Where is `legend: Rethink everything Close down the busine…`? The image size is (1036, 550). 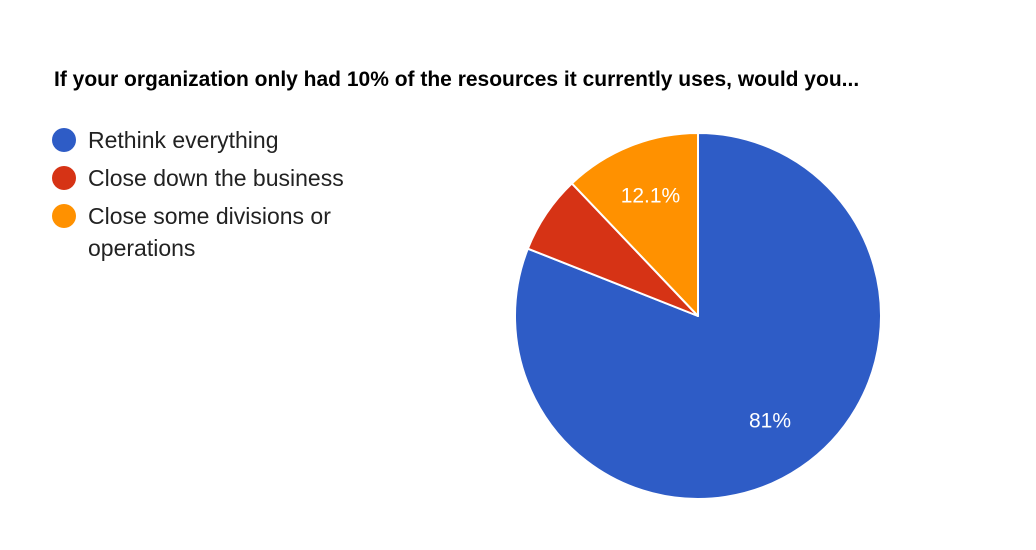
legend: Rethink everything Close down the busine… is located at coordinates (217, 197).